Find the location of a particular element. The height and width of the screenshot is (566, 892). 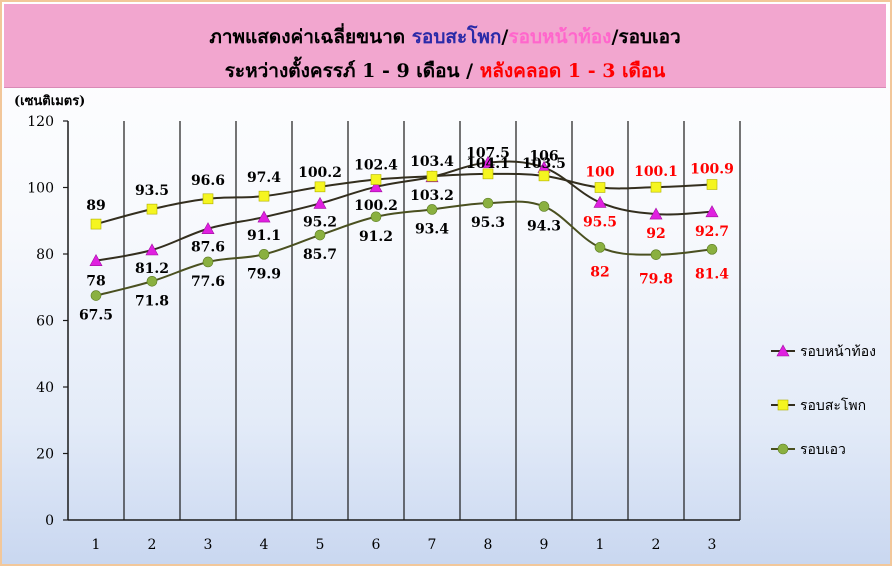

chart-title-segment-2: / is located at coordinates (505, 37).